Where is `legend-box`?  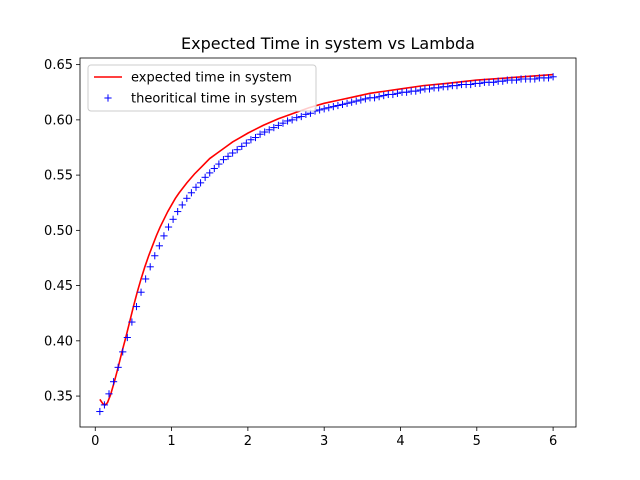 legend-box is located at coordinates (202, 88).